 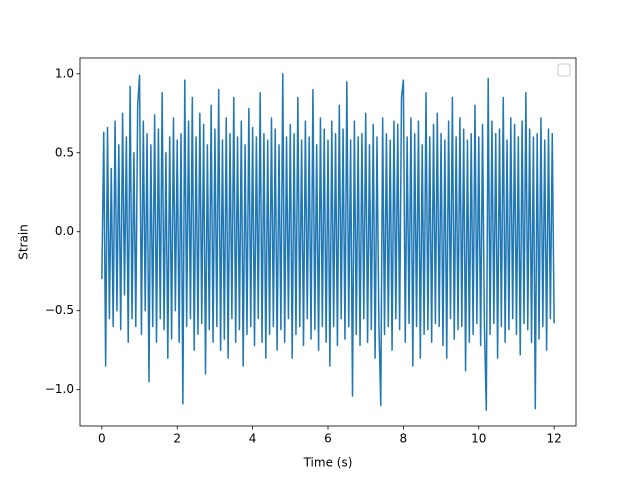 What do you see at coordinates (102, 439) in the screenshot?
I see `x-tick-label: 0` at bounding box center [102, 439].